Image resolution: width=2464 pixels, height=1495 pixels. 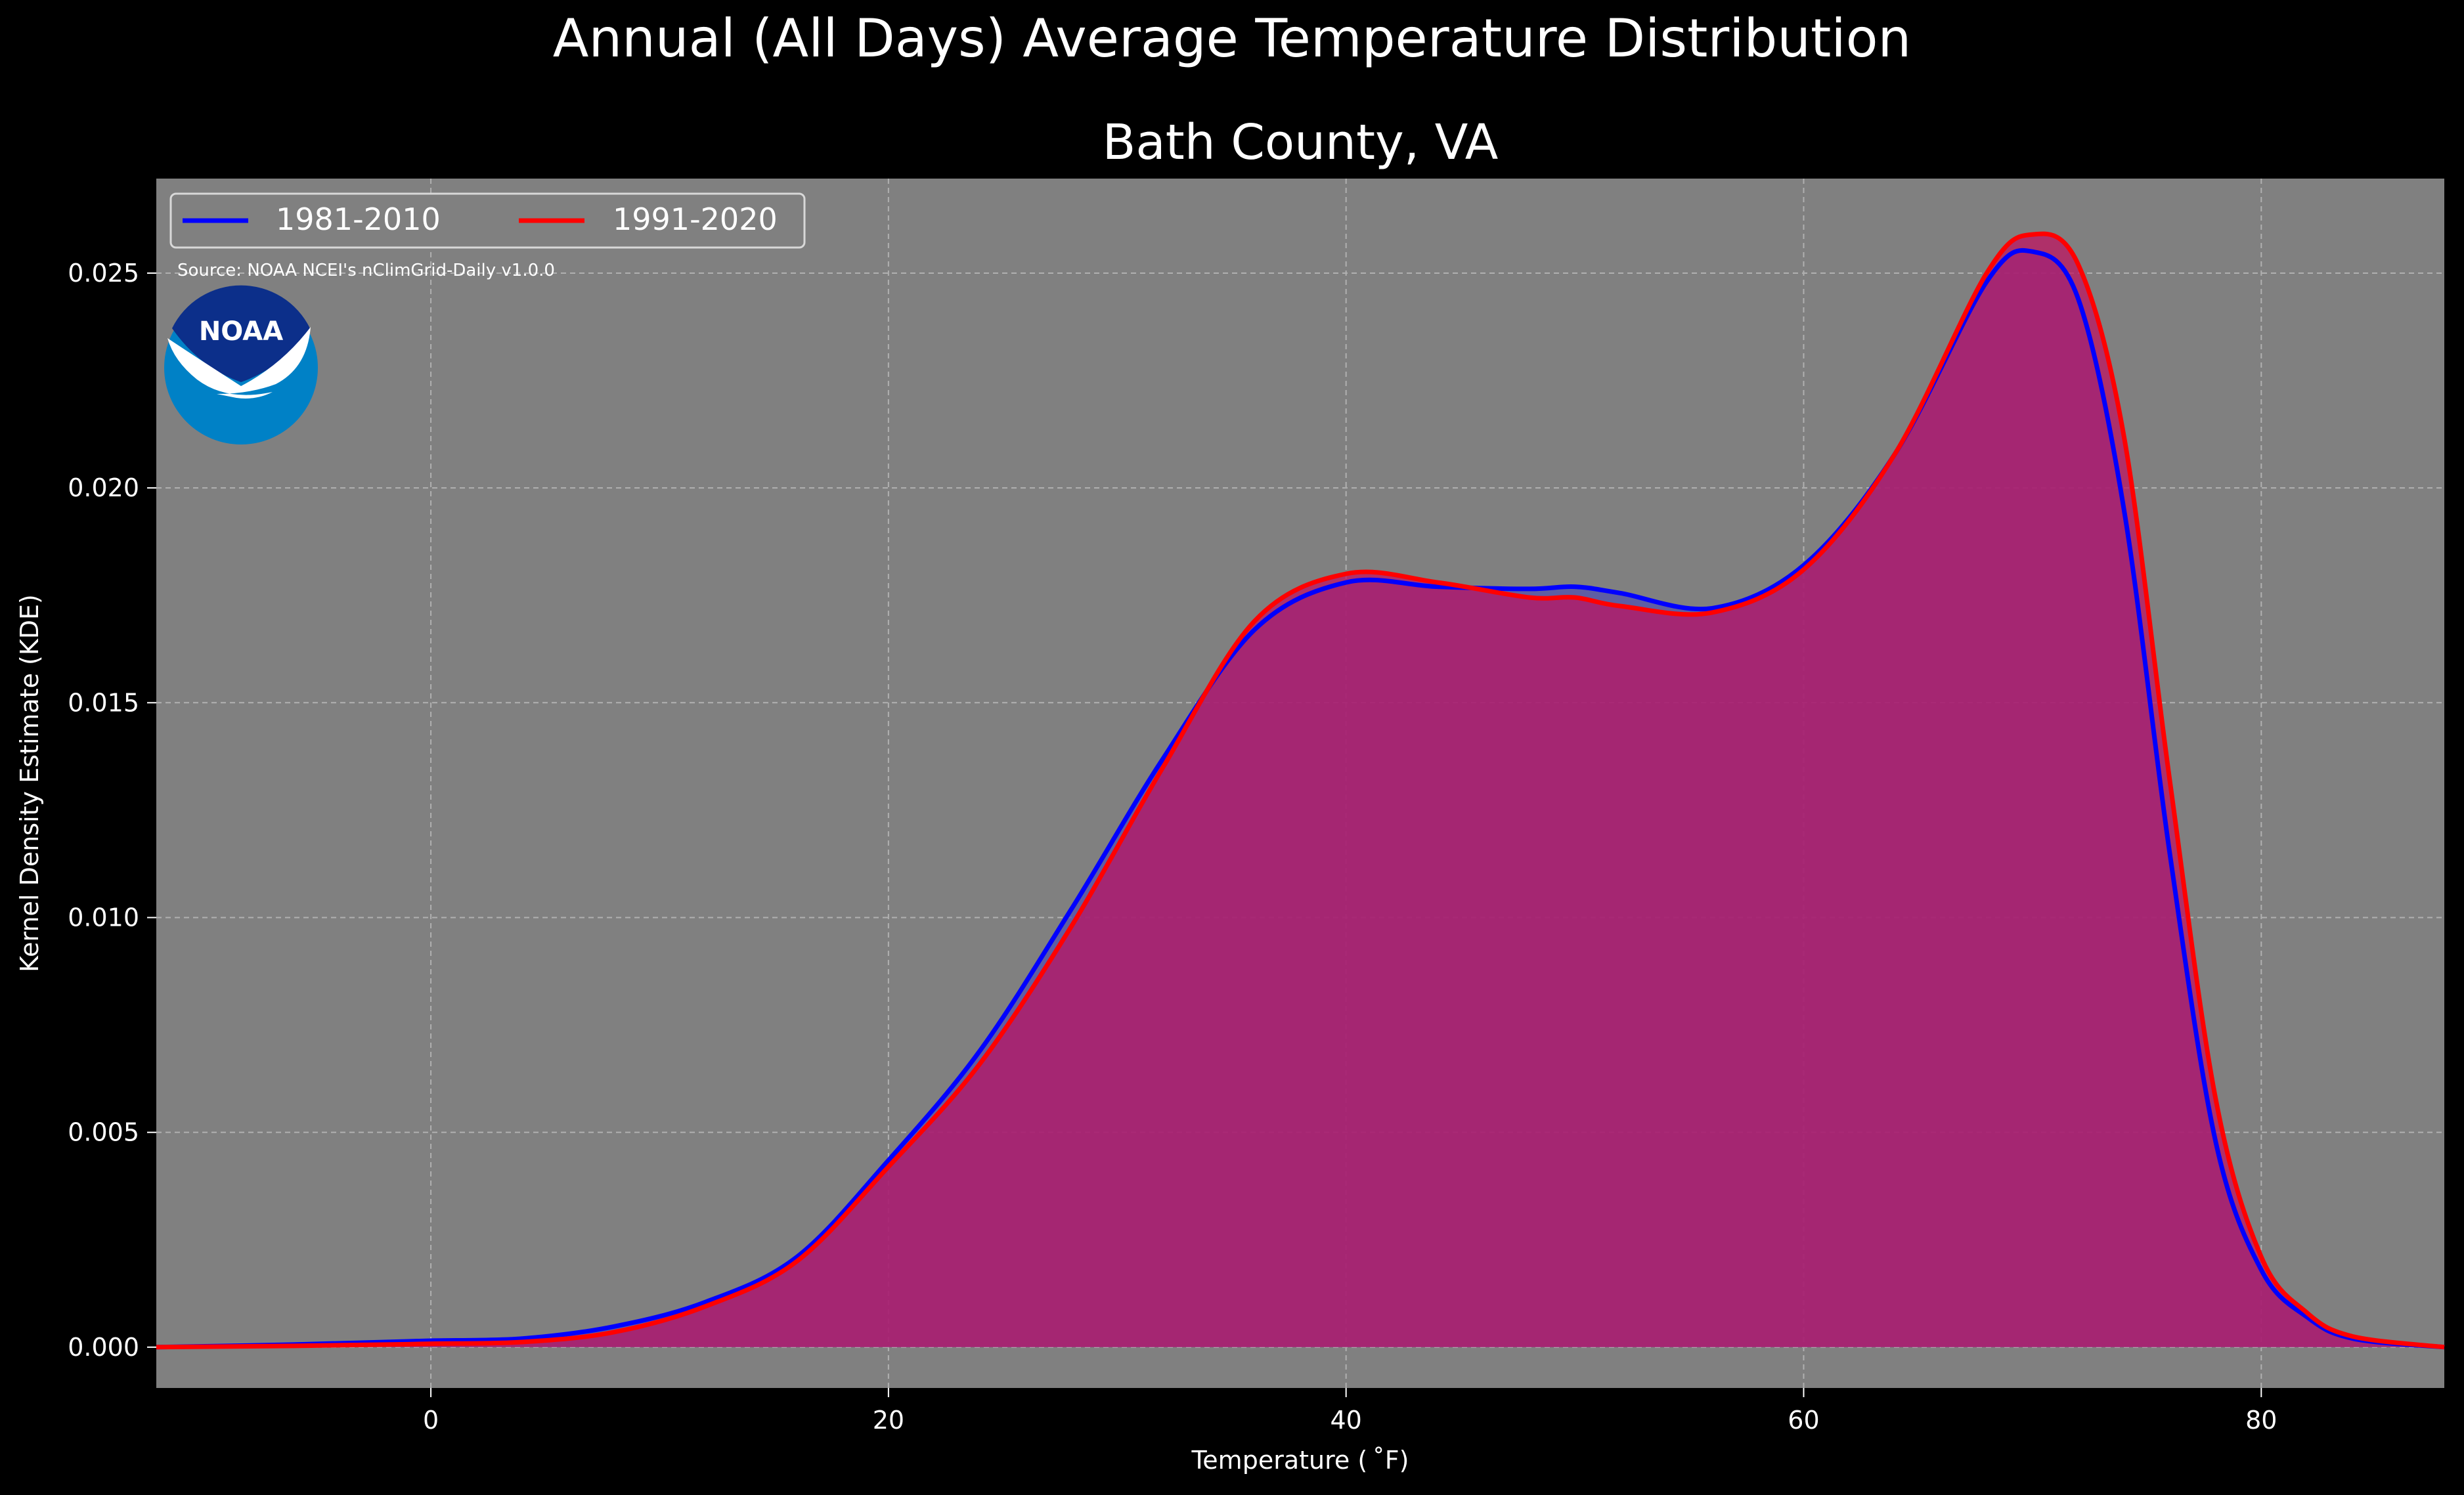 I want to click on y-tick-label: 0.000, so click(x=103, y=1347).